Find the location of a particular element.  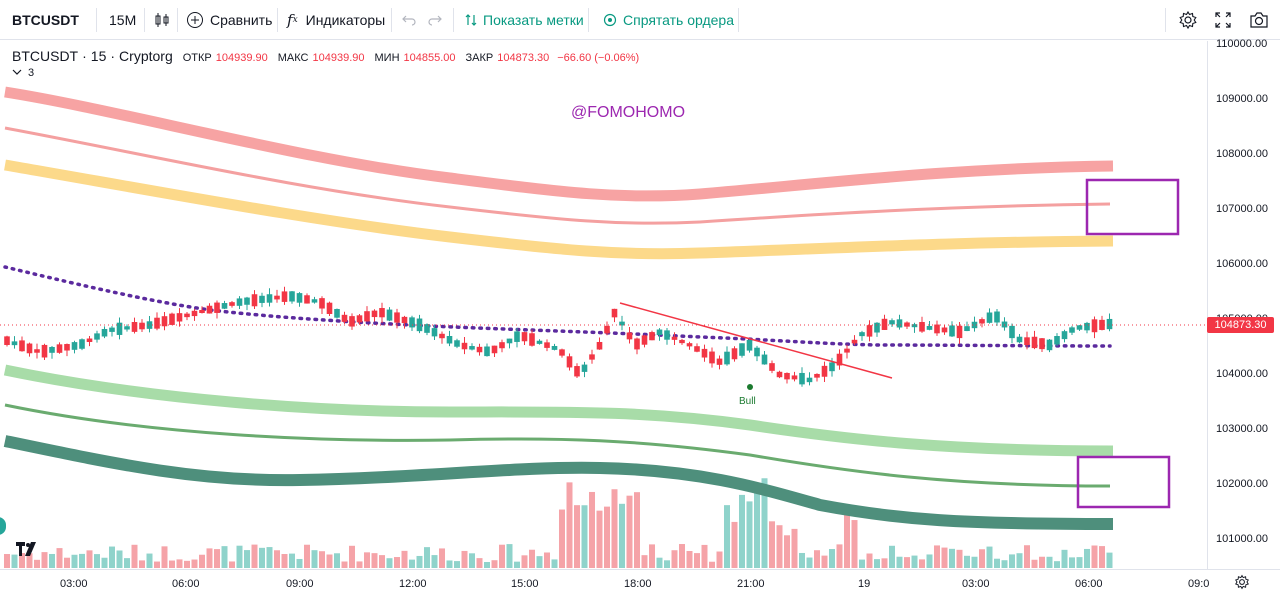

fullscreen-button is located at coordinates (1223, 20).